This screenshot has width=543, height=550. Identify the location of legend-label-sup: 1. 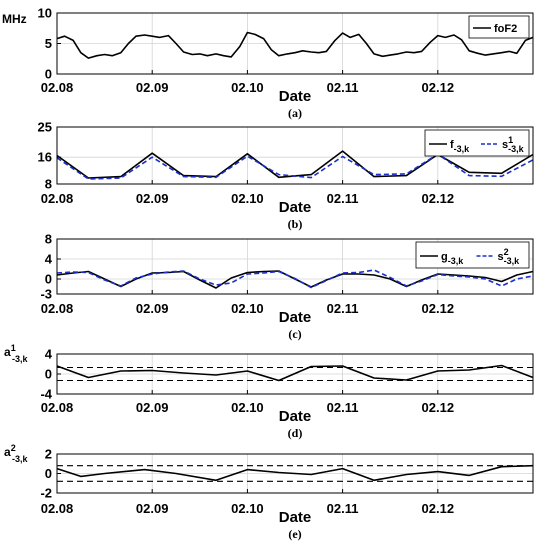
(510, 140).